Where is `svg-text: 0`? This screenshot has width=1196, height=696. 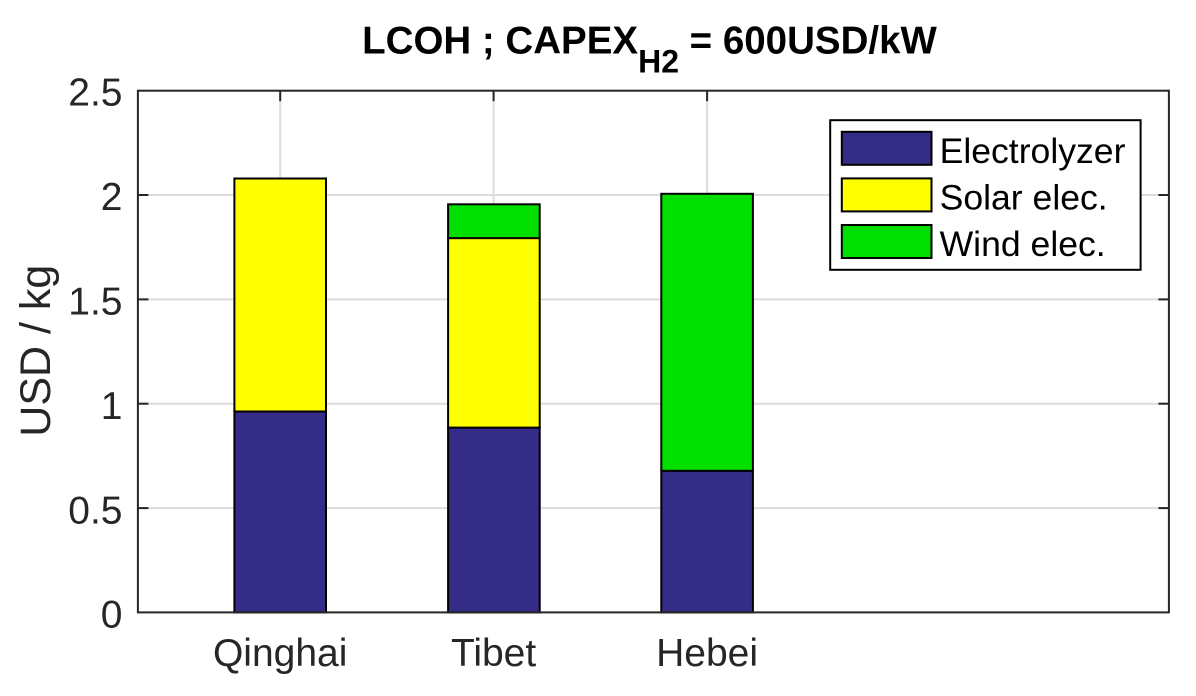 svg-text: 0 is located at coordinates (112, 615).